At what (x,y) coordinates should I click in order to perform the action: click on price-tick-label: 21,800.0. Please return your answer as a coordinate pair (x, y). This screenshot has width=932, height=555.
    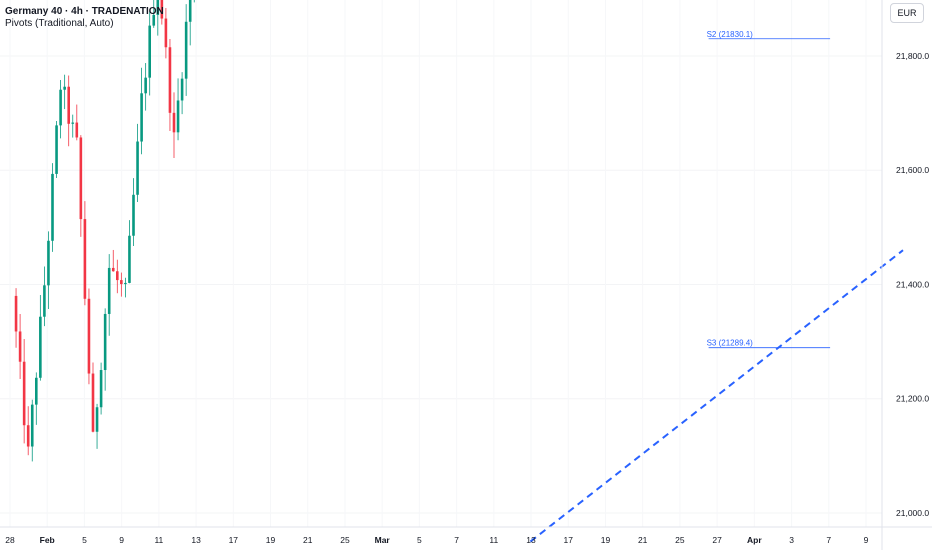
    Looking at the image, I should click on (912, 56).